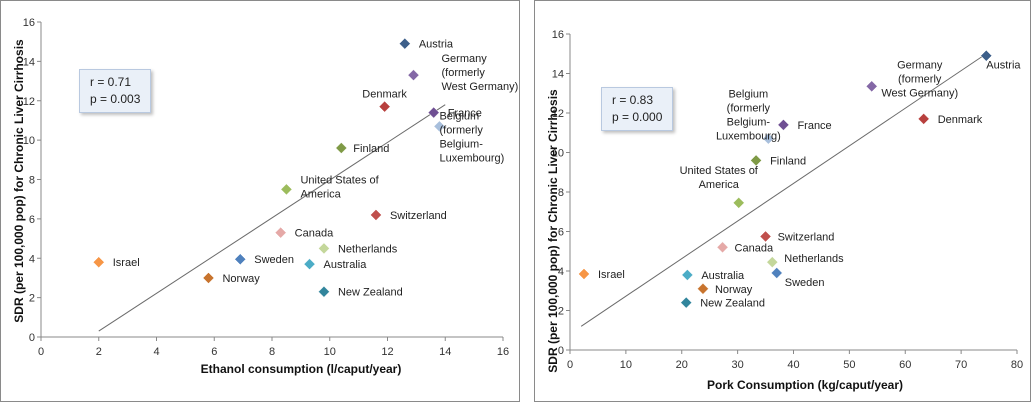 The width and height of the screenshot is (1031, 403). I want to click on x-tick-label: 60, so click(905, 365).